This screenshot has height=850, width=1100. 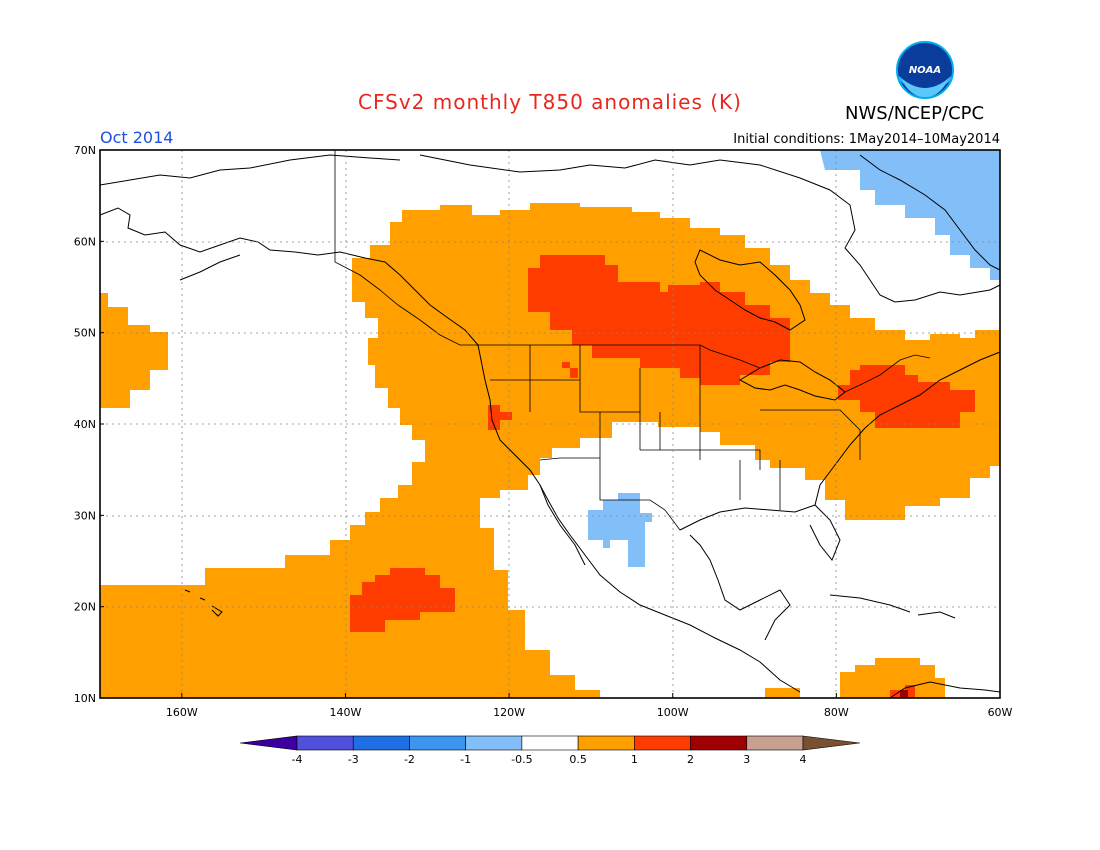 I want to click on colorbar-label: -4, so click(x=297, y=759).